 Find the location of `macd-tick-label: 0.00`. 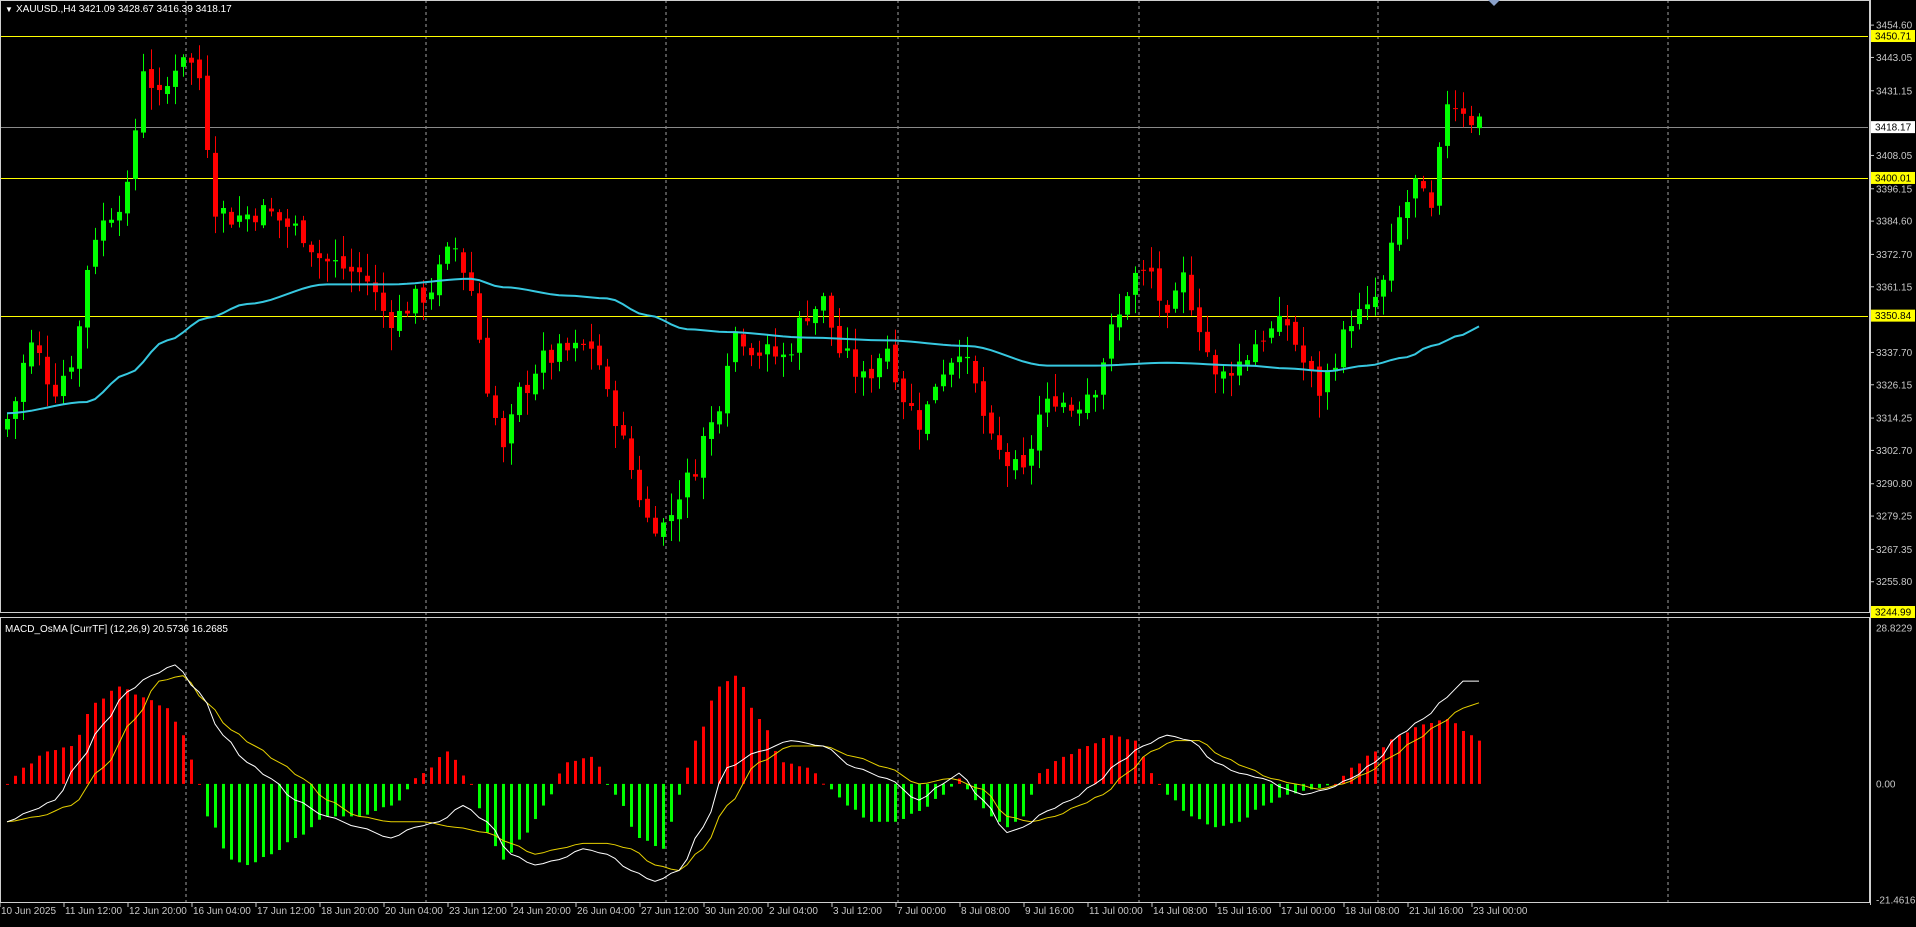

macd-tick-label: 0.00 is located at coordinates (1886, 784).